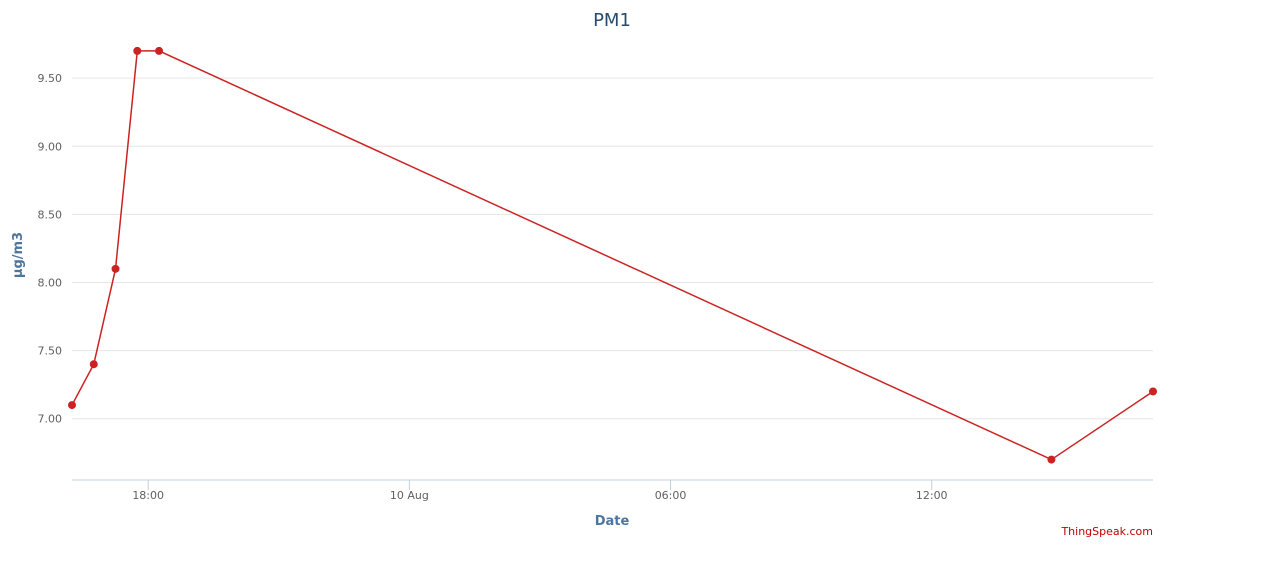  Describe the element at coordinates (612, 521) in the screenshot. I see `x-axis-title: Date` at that location.